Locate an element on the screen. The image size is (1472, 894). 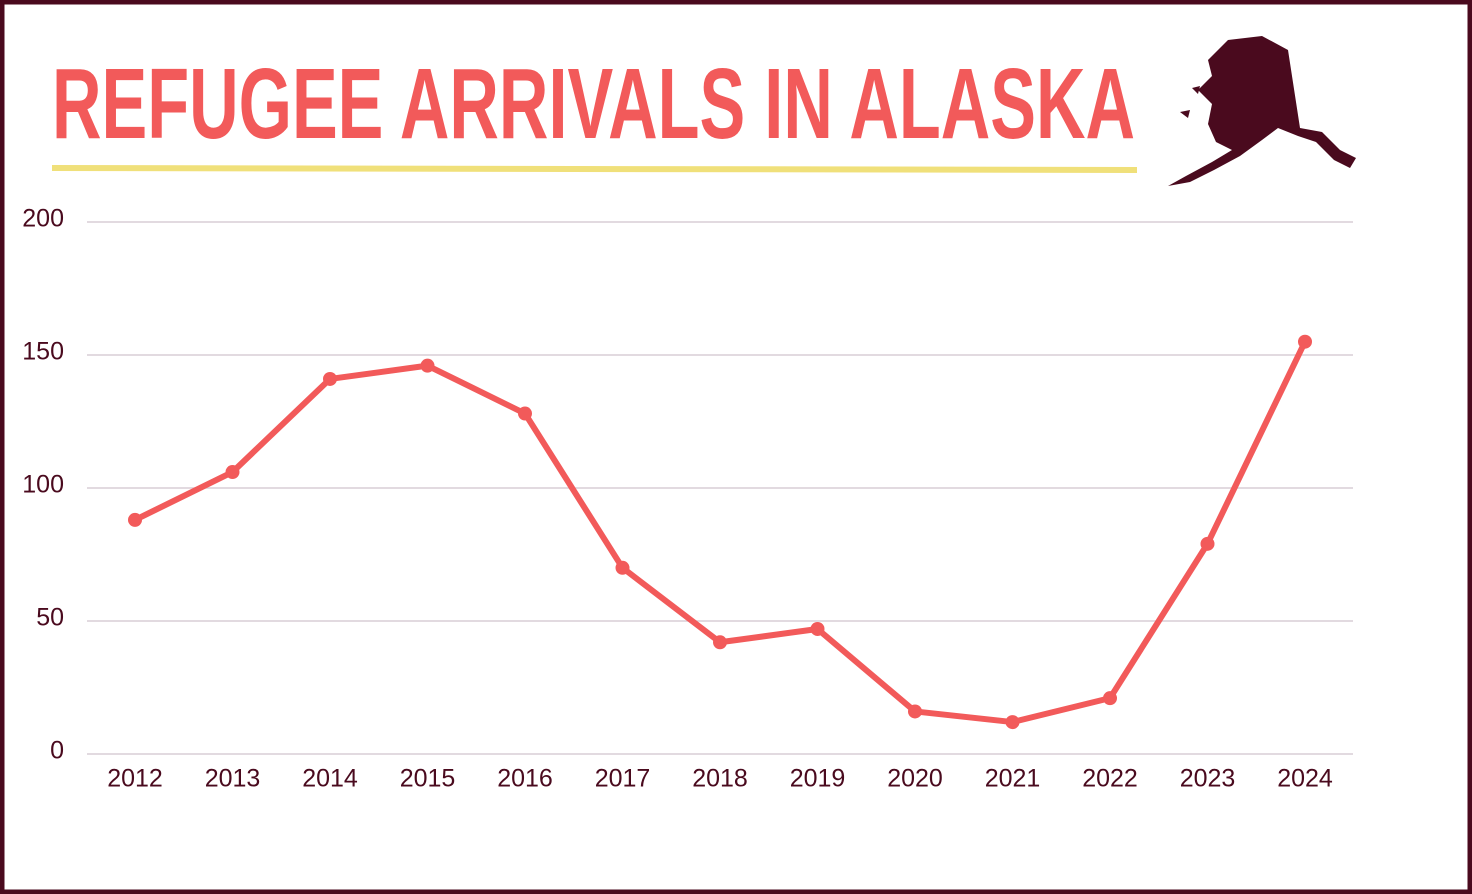
chart-title: REFUGEE ARRIVALS IN ALASKA is located at coordinates (593, 104).